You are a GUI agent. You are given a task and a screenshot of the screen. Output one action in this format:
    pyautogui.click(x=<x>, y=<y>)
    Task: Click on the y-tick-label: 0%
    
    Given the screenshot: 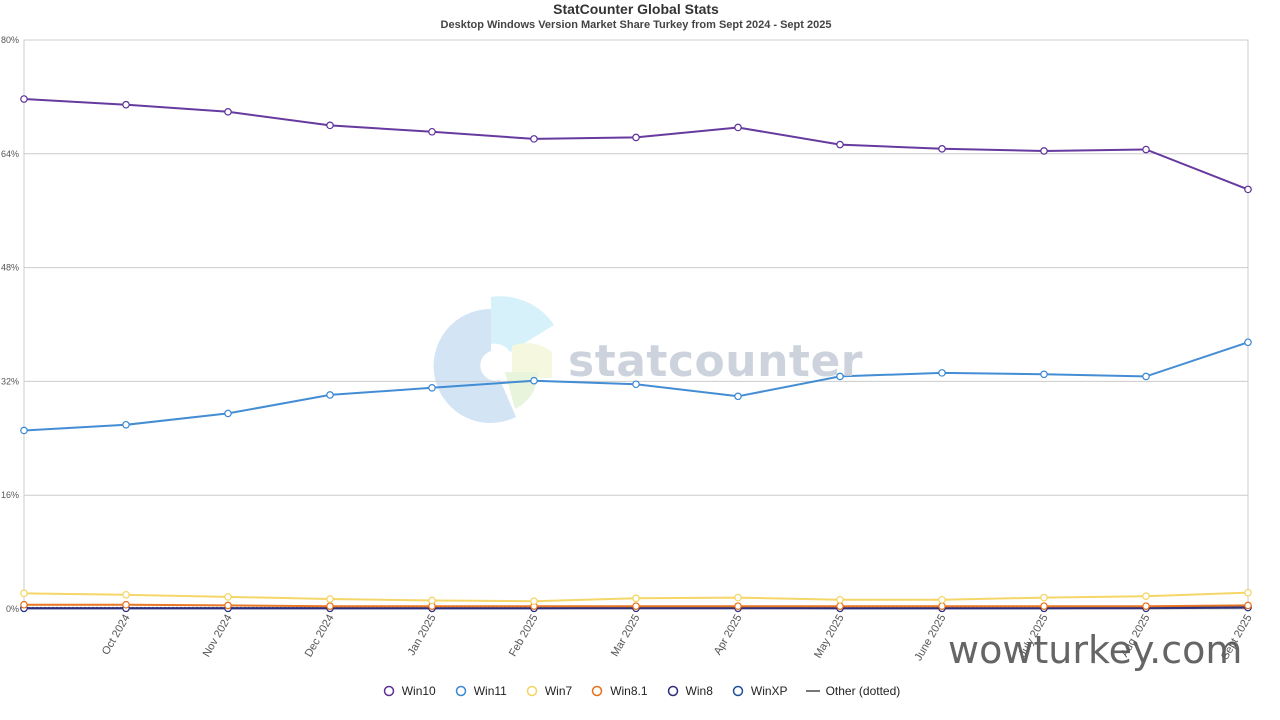 What is the action you would take?
    pyautogui.click(x=12, y=609)
    